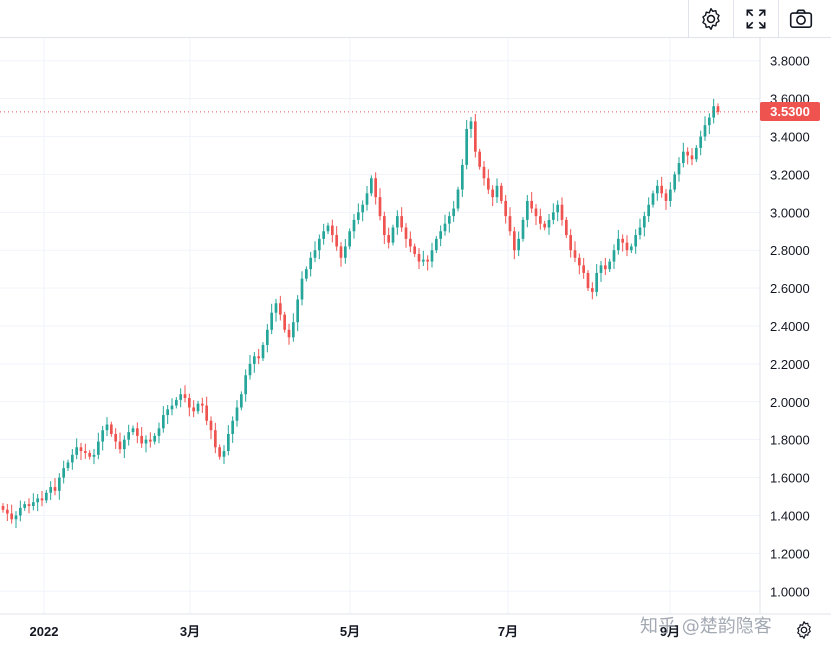  What do you see at coordinates (44, 631) in the screenshot?
I see `x-tick-label: 2022` at bounding box center [44, 631].